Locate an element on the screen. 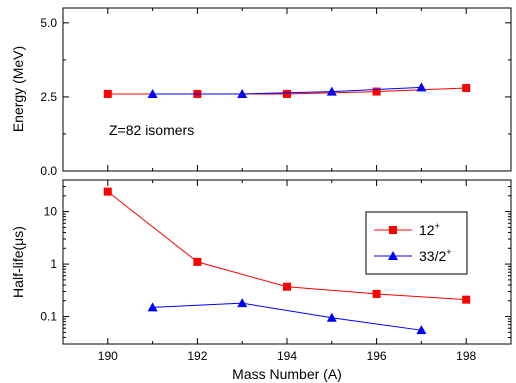  bottom-ylabel-text: Half-life( is located at coordinates (18, 271).